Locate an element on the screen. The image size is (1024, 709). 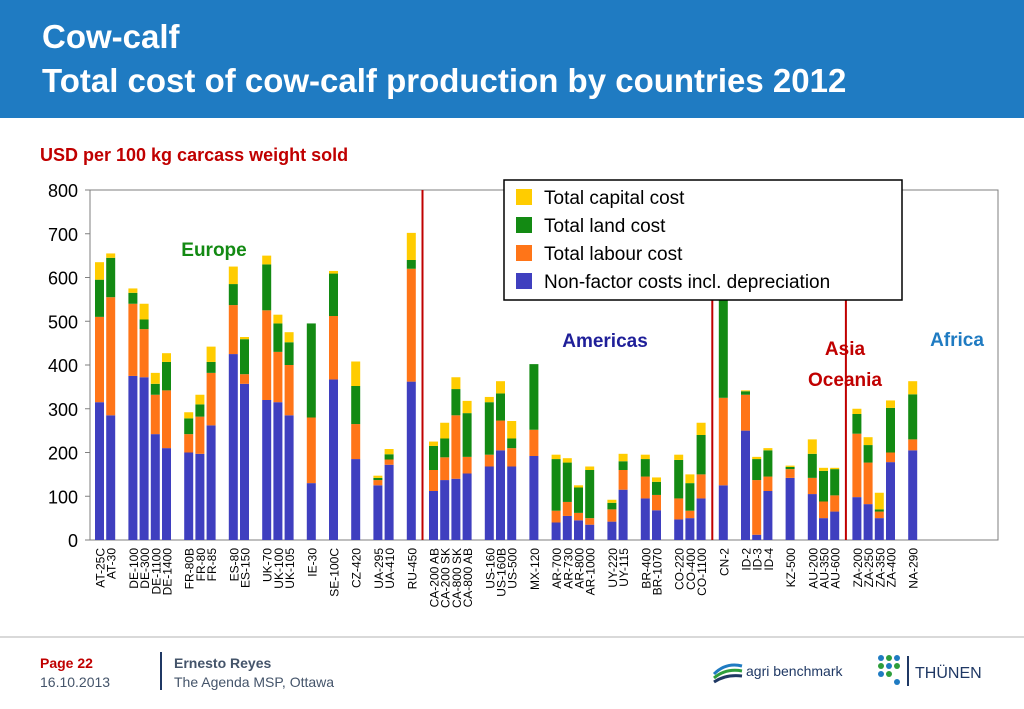
y-tick-label: 800 is located at coordinates (63, 191).